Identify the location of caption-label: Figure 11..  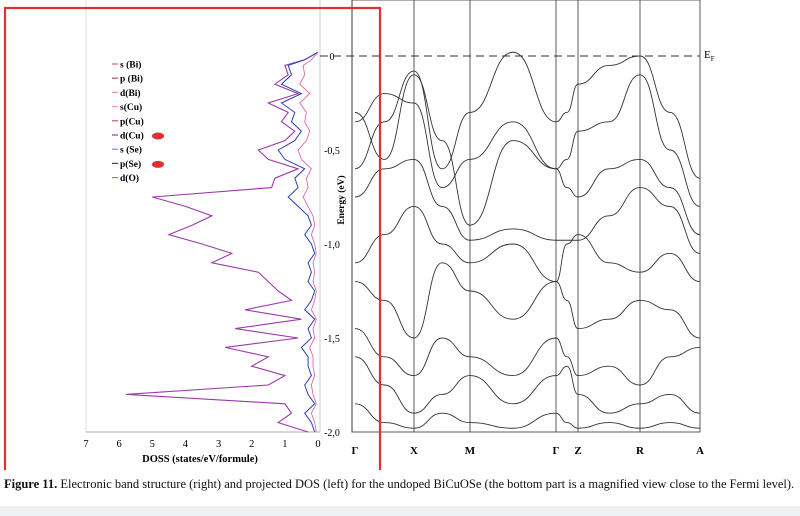
(31, 484).